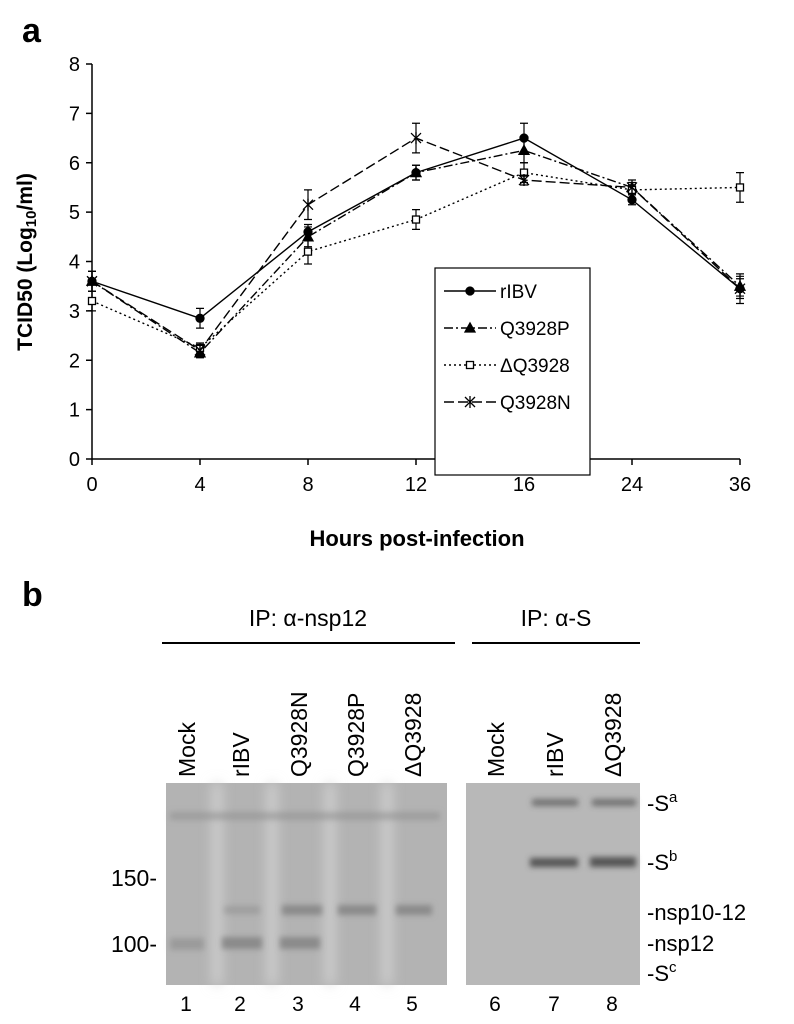  I want to click on group-title: IP: α-S, so click(556, 618).